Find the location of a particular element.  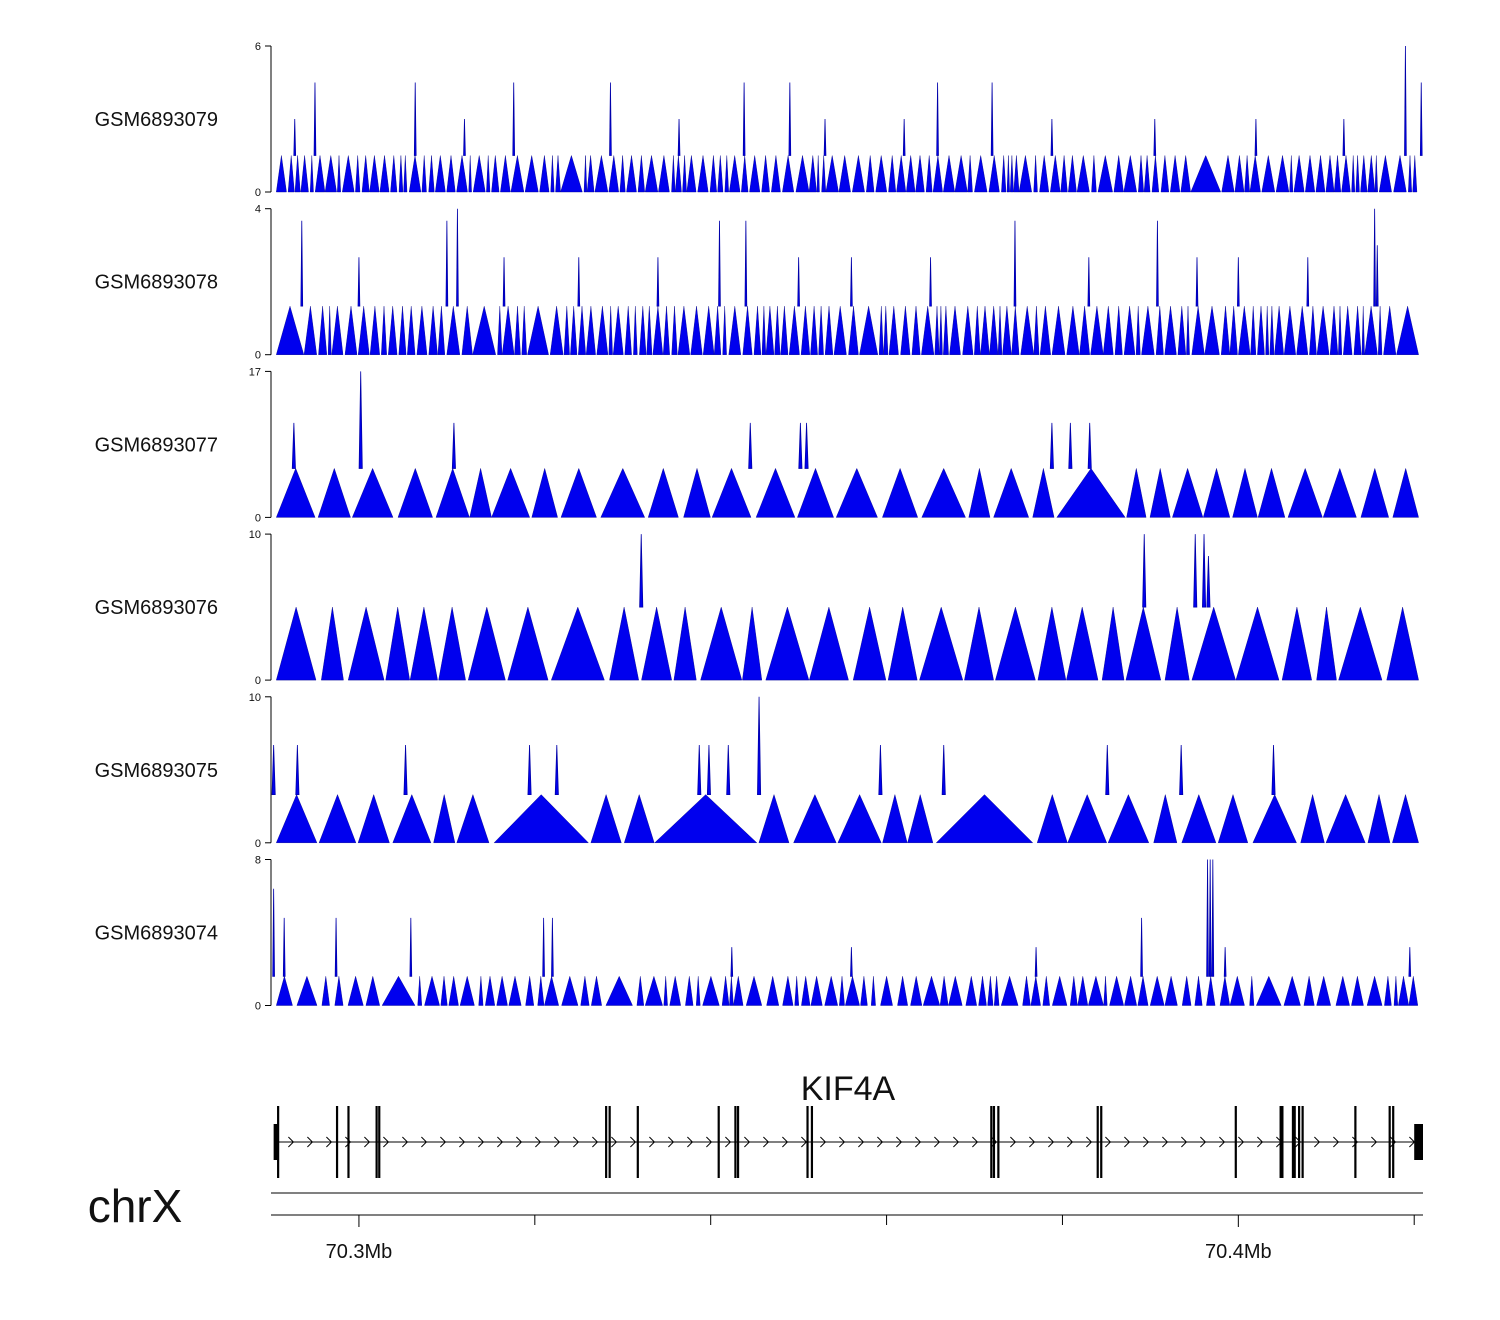

y-tick-max-label: 6 is located at coordinates (258, 47).